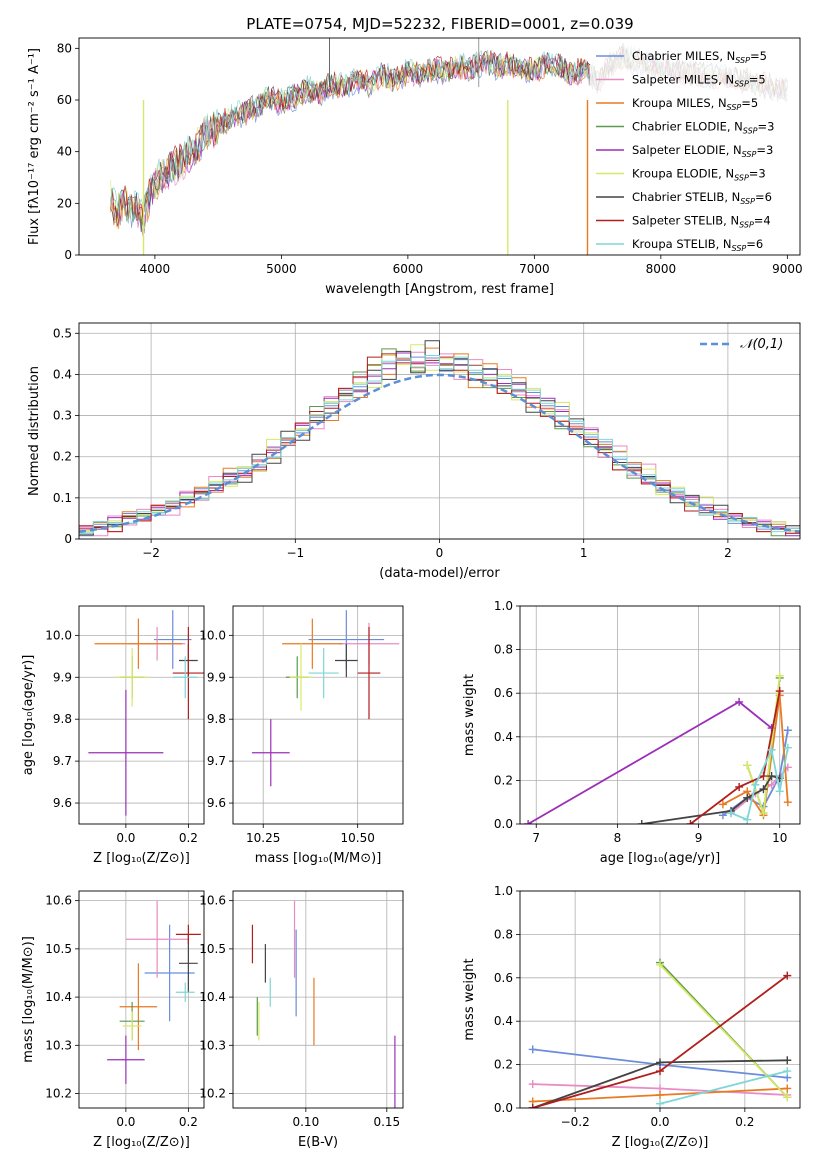 The height and width of the screenshot is (1170, 819). Describe the element at coordinates (212, 1094) in the screenshot. I see `mass-vs-ebv-y-tick-label: 10.2` at that location.